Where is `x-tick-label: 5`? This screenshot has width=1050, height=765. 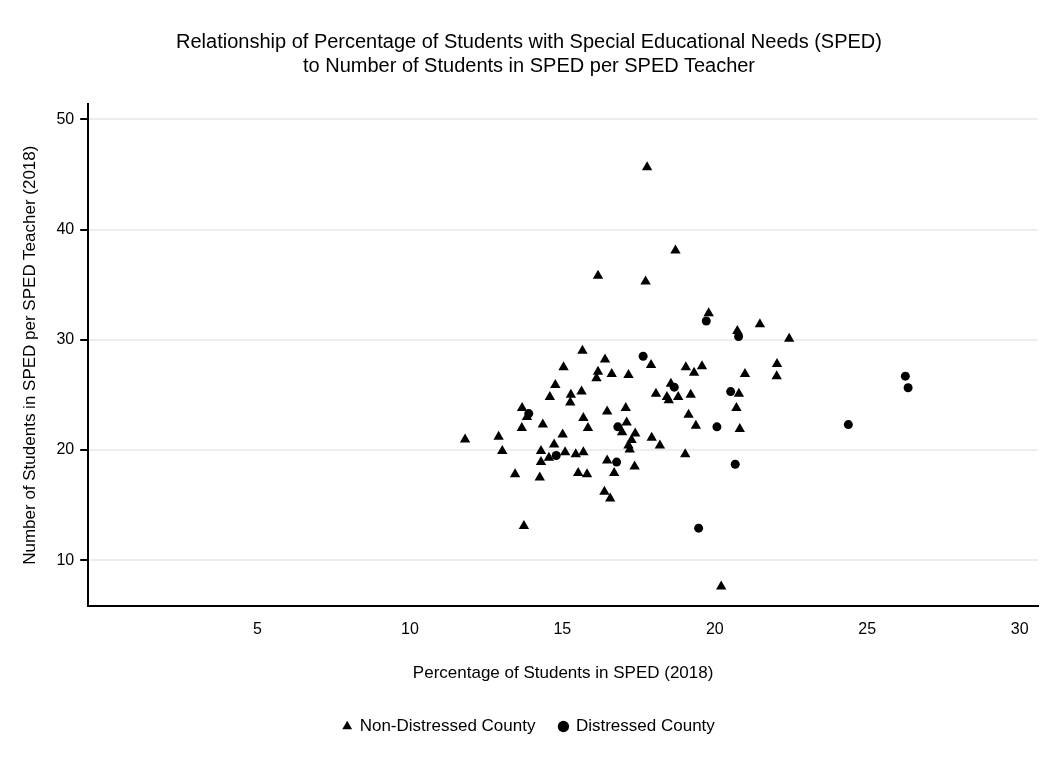
x-tick-label: 5 is located at coordinates (257, 629).